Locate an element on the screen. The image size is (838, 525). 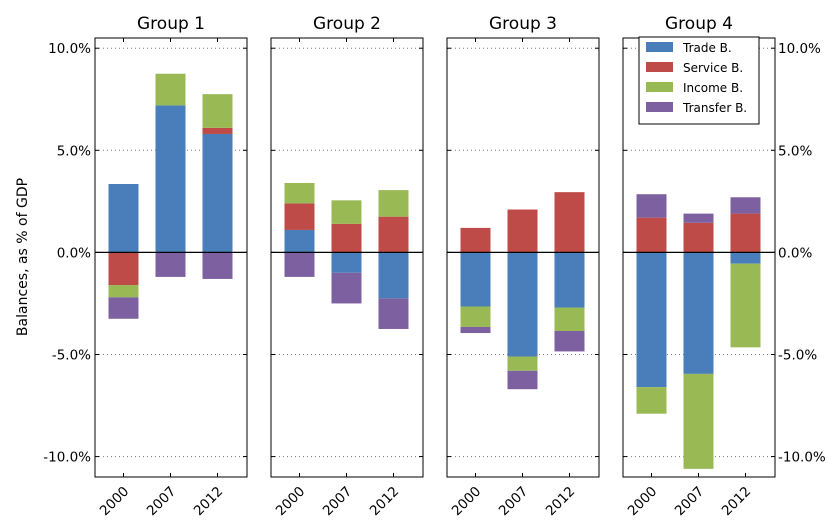
y-tick-label-left: -5.0% is located at coordinates (71, 355).